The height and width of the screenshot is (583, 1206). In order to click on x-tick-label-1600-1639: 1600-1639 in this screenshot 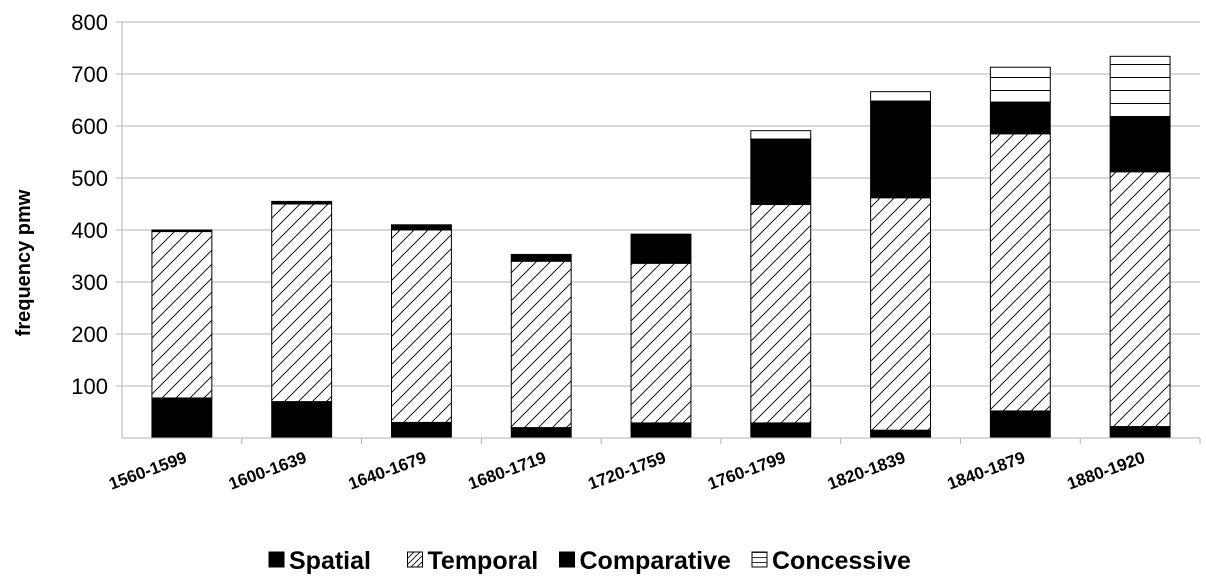, I will do `click(267, 471)`.